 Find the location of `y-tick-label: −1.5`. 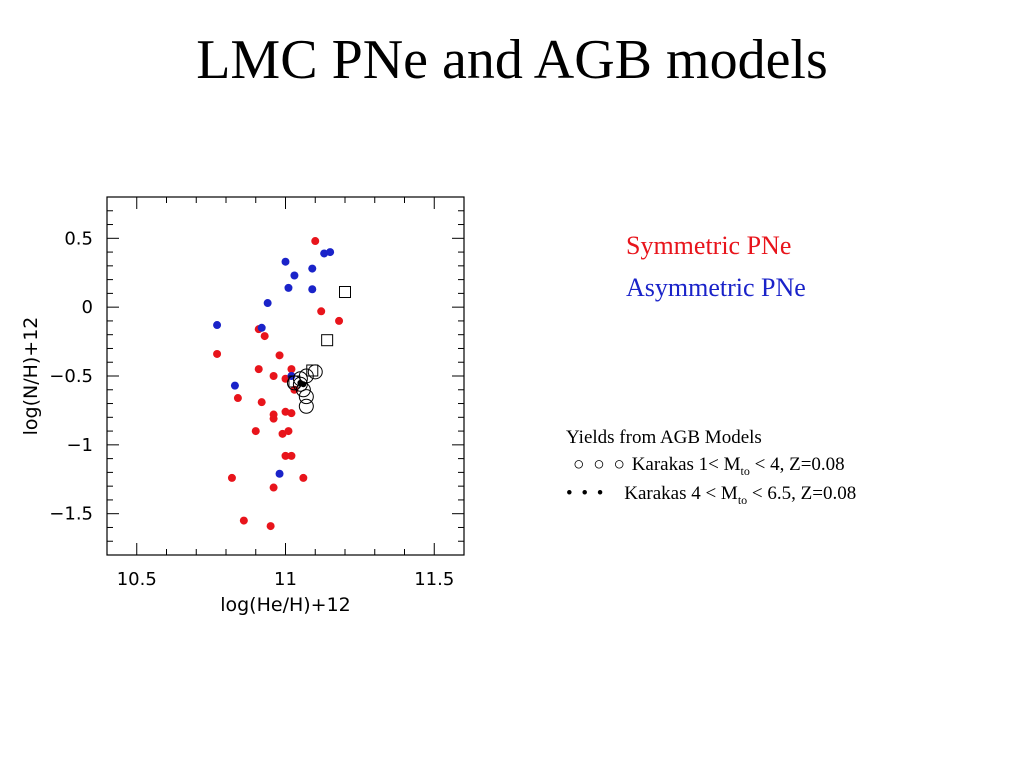

y-tick-label: −1.5 is located at coordinates (71, 514).